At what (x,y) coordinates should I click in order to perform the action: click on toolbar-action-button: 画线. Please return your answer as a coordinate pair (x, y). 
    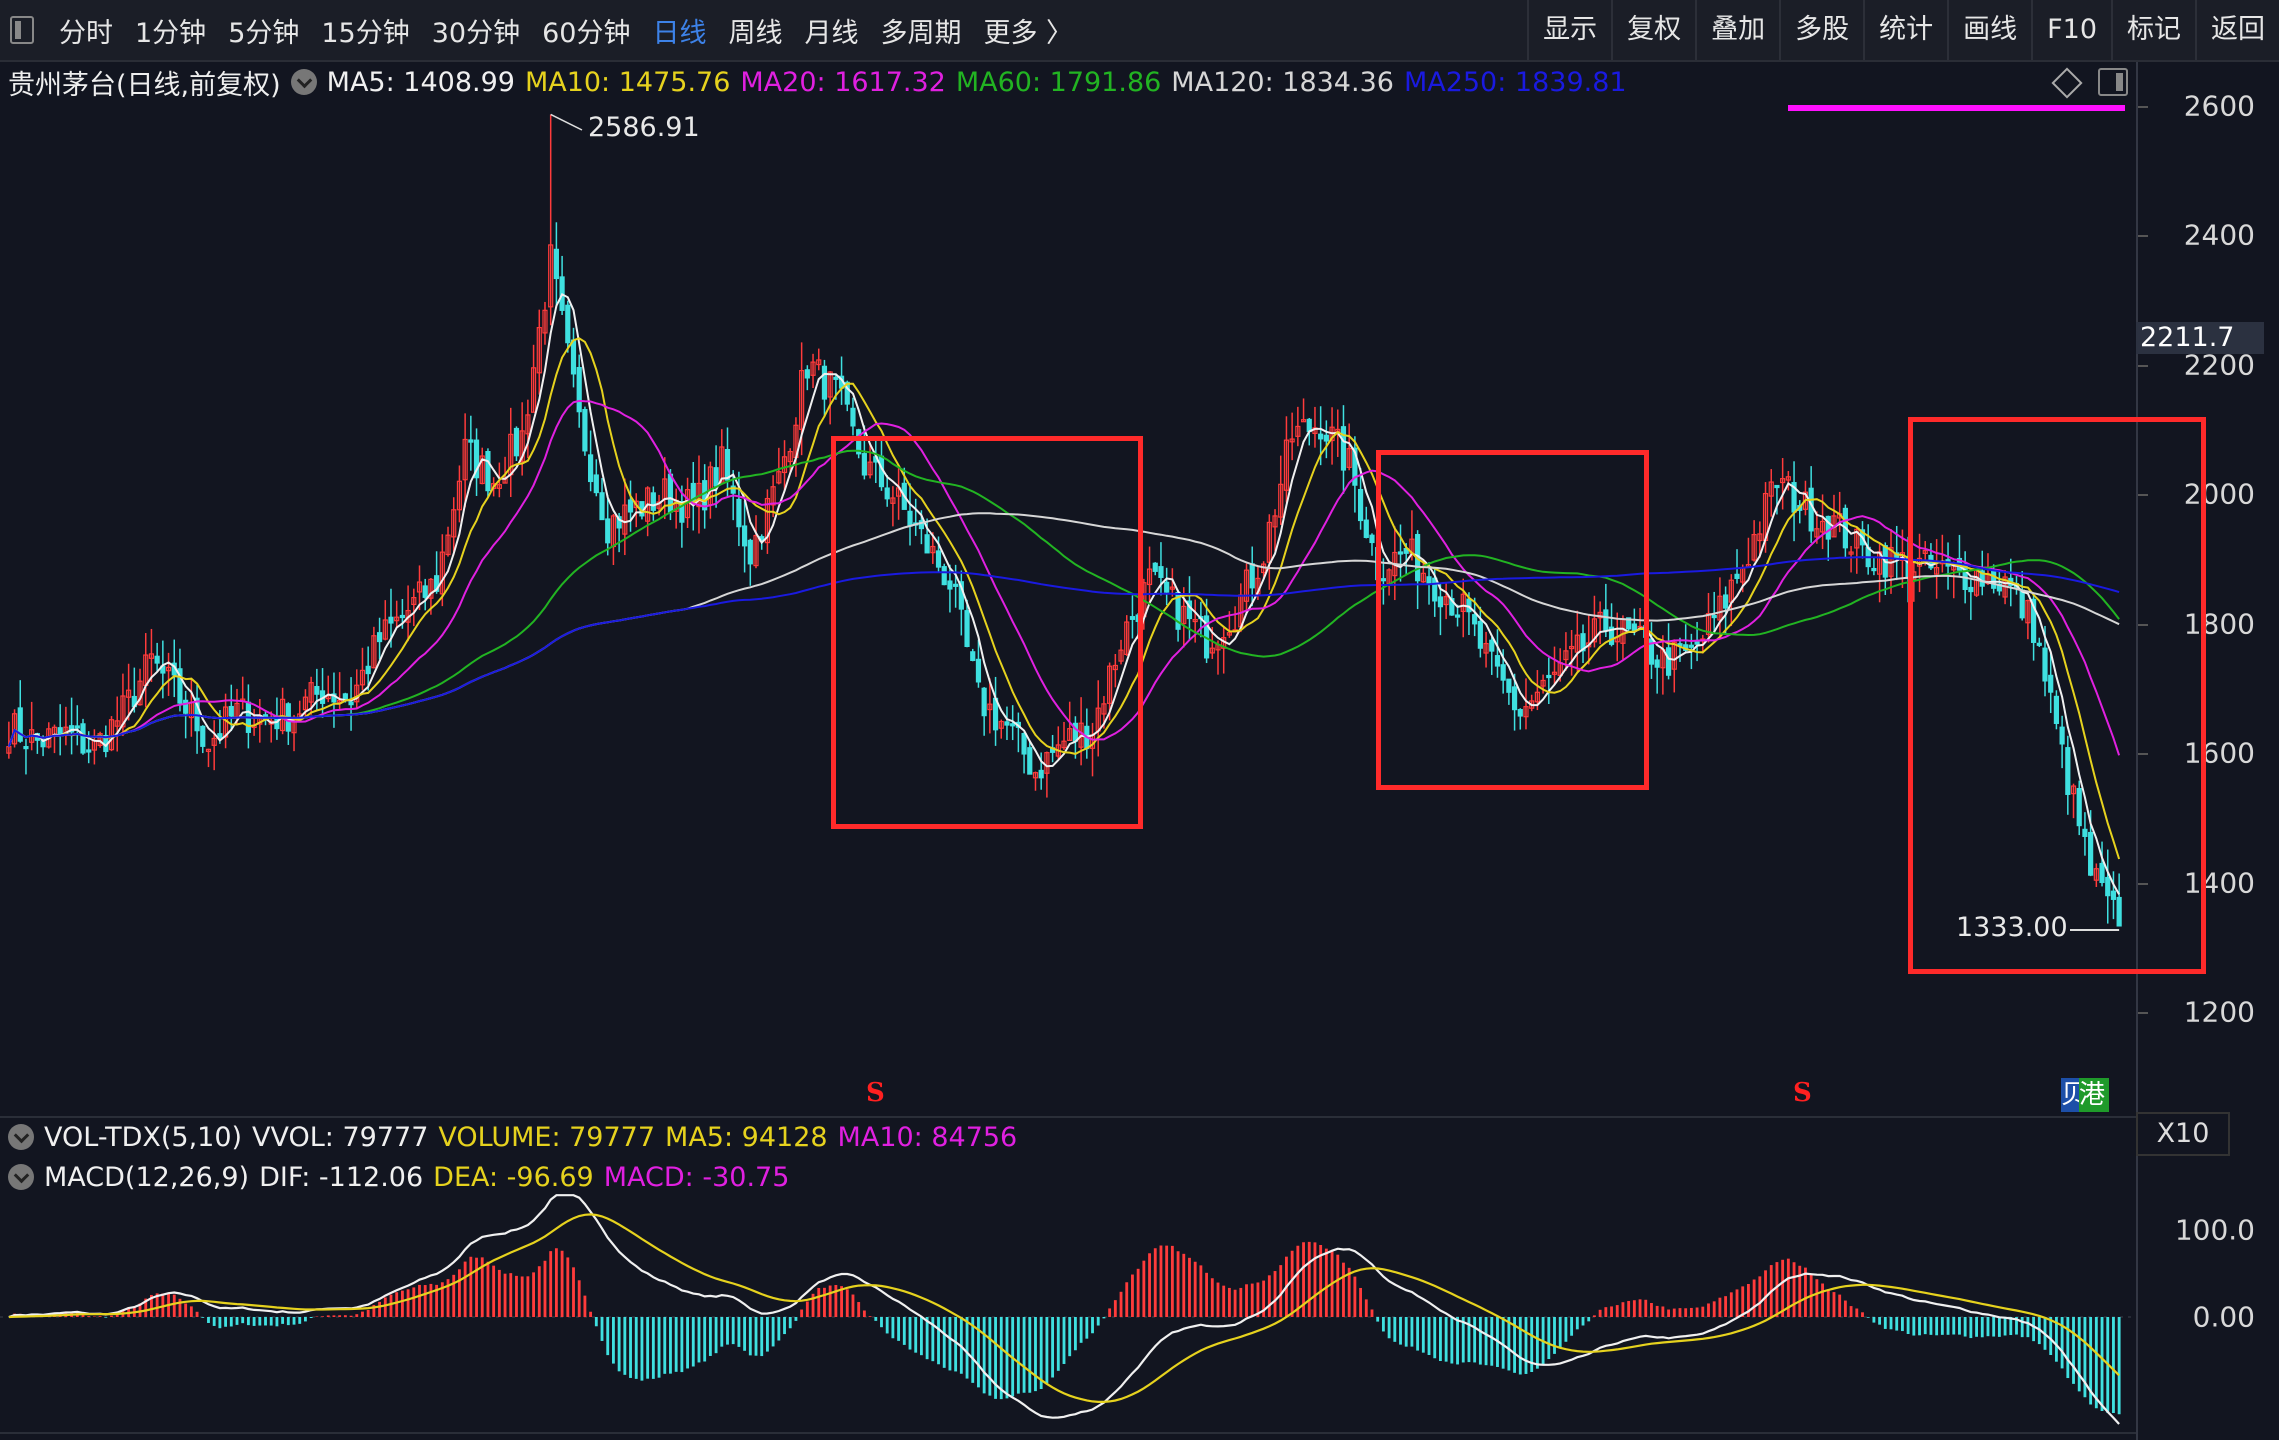
    Looking at the image, I should click on (1989, 30).